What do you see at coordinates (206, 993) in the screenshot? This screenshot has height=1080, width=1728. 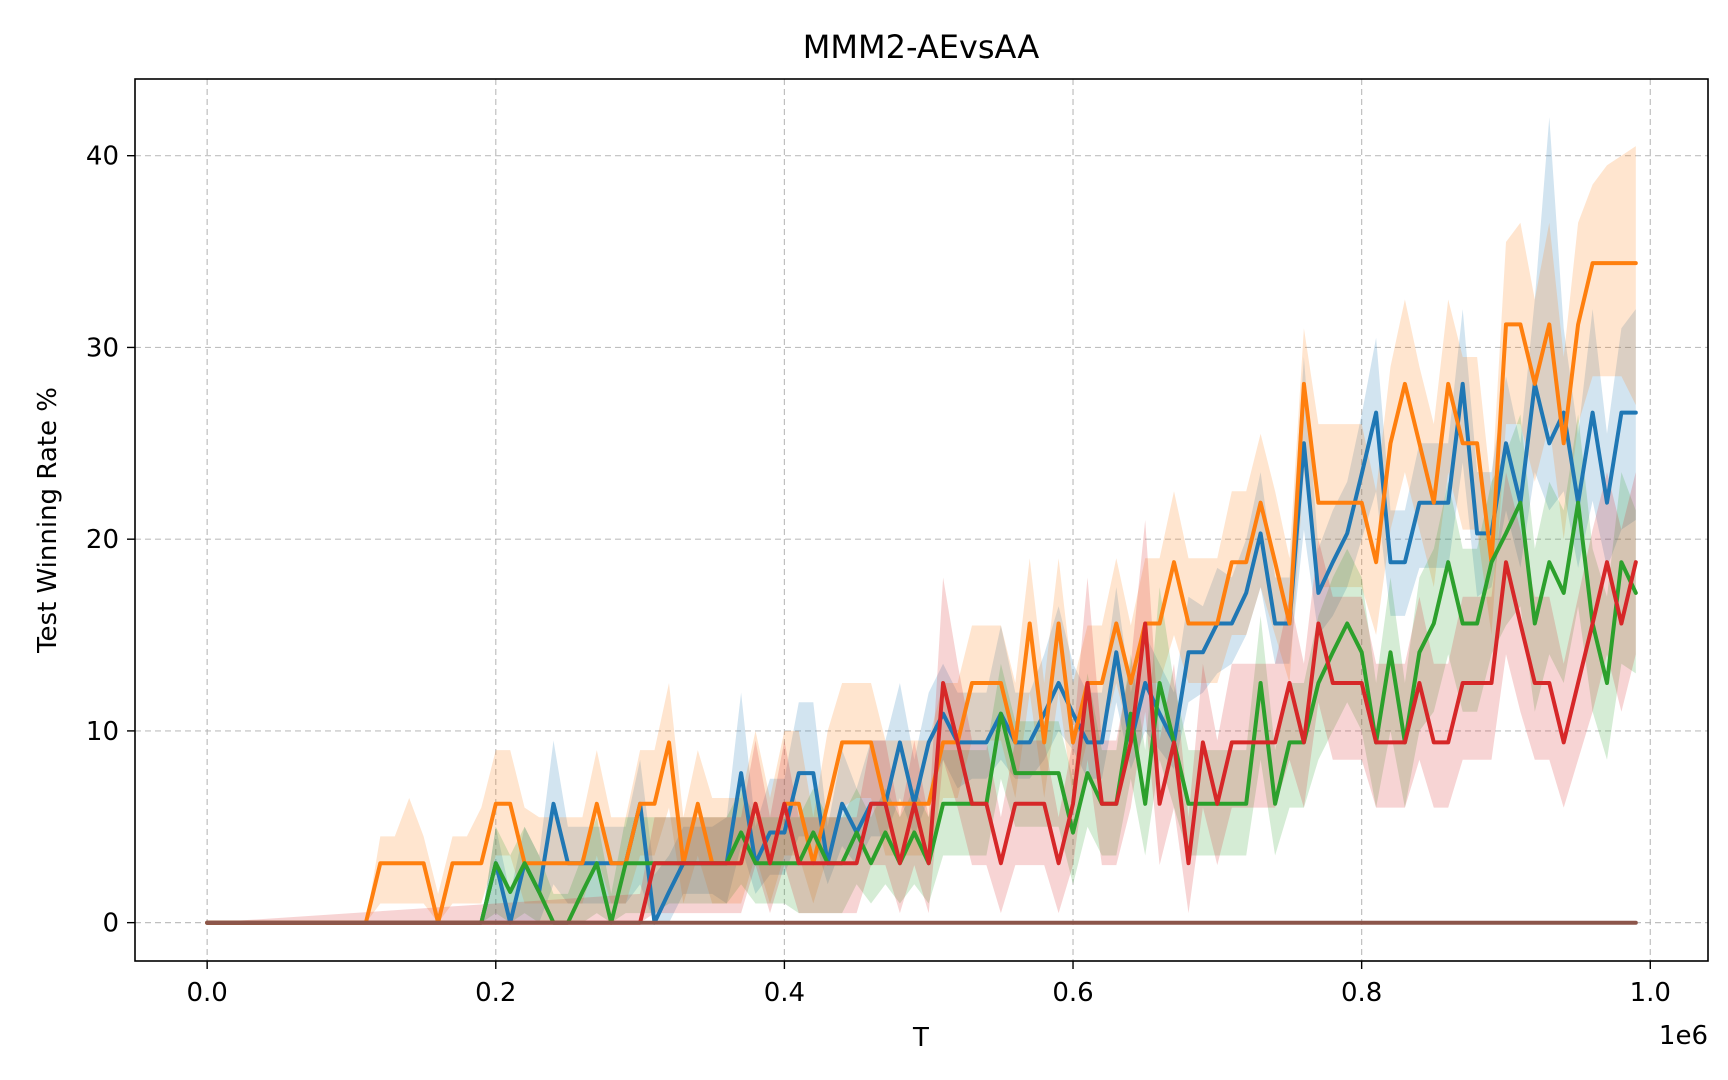 I see `x-tick-label: 0.0` at bounding box center [206, 993].